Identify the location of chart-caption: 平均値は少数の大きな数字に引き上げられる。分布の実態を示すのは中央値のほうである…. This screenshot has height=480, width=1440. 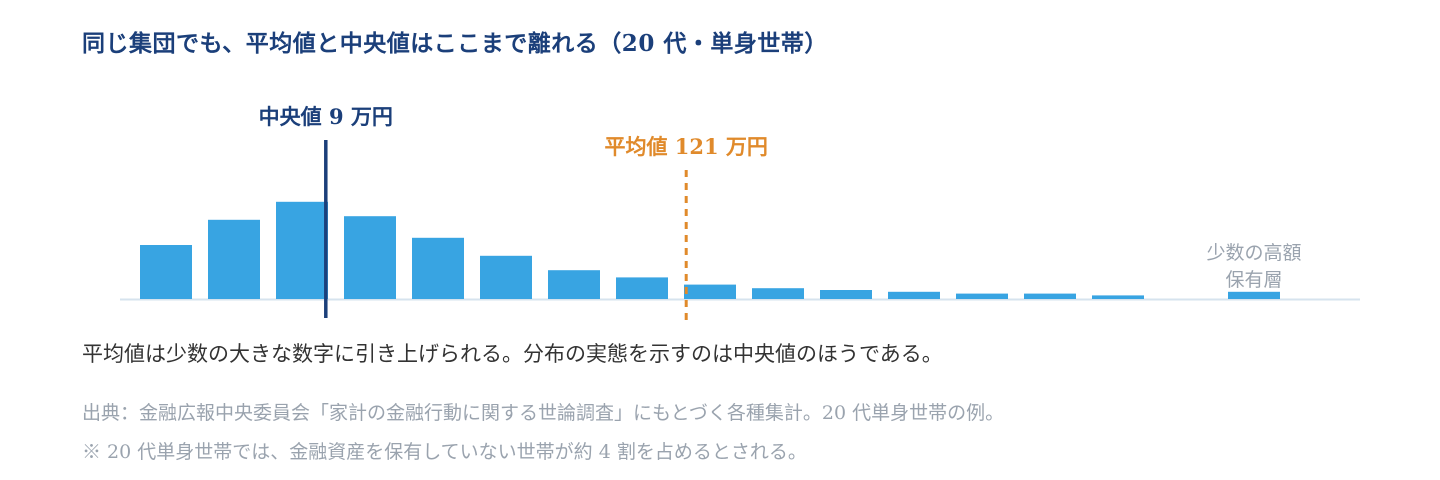
(512, 354).